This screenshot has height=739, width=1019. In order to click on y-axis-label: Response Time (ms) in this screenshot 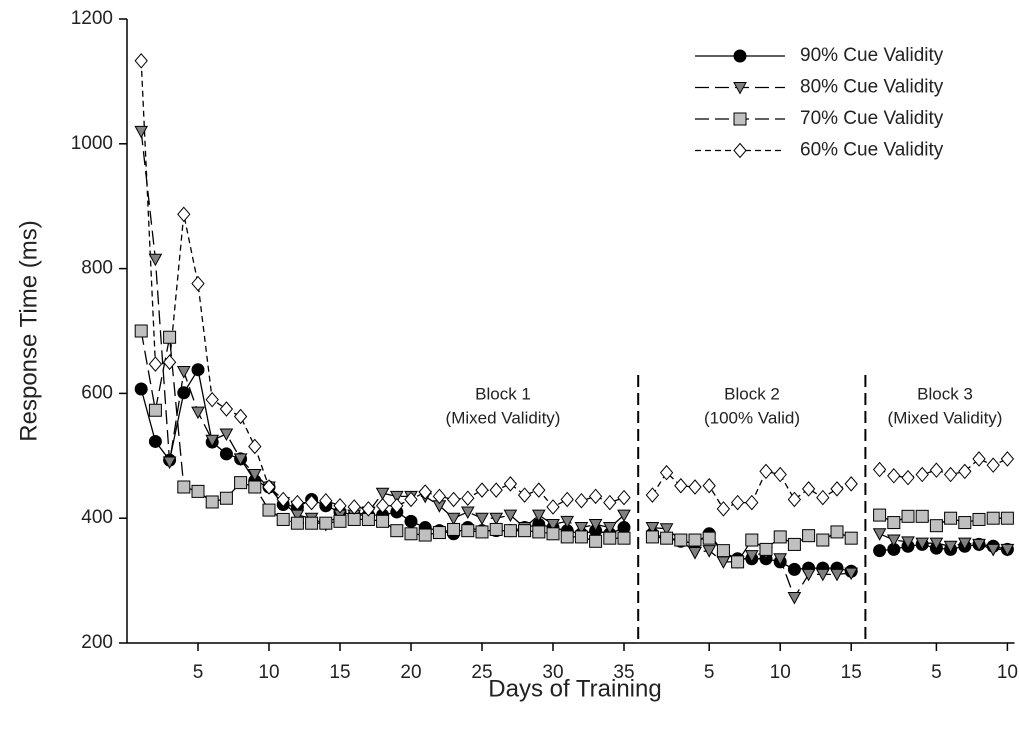, I will do `click(28, 330)`.